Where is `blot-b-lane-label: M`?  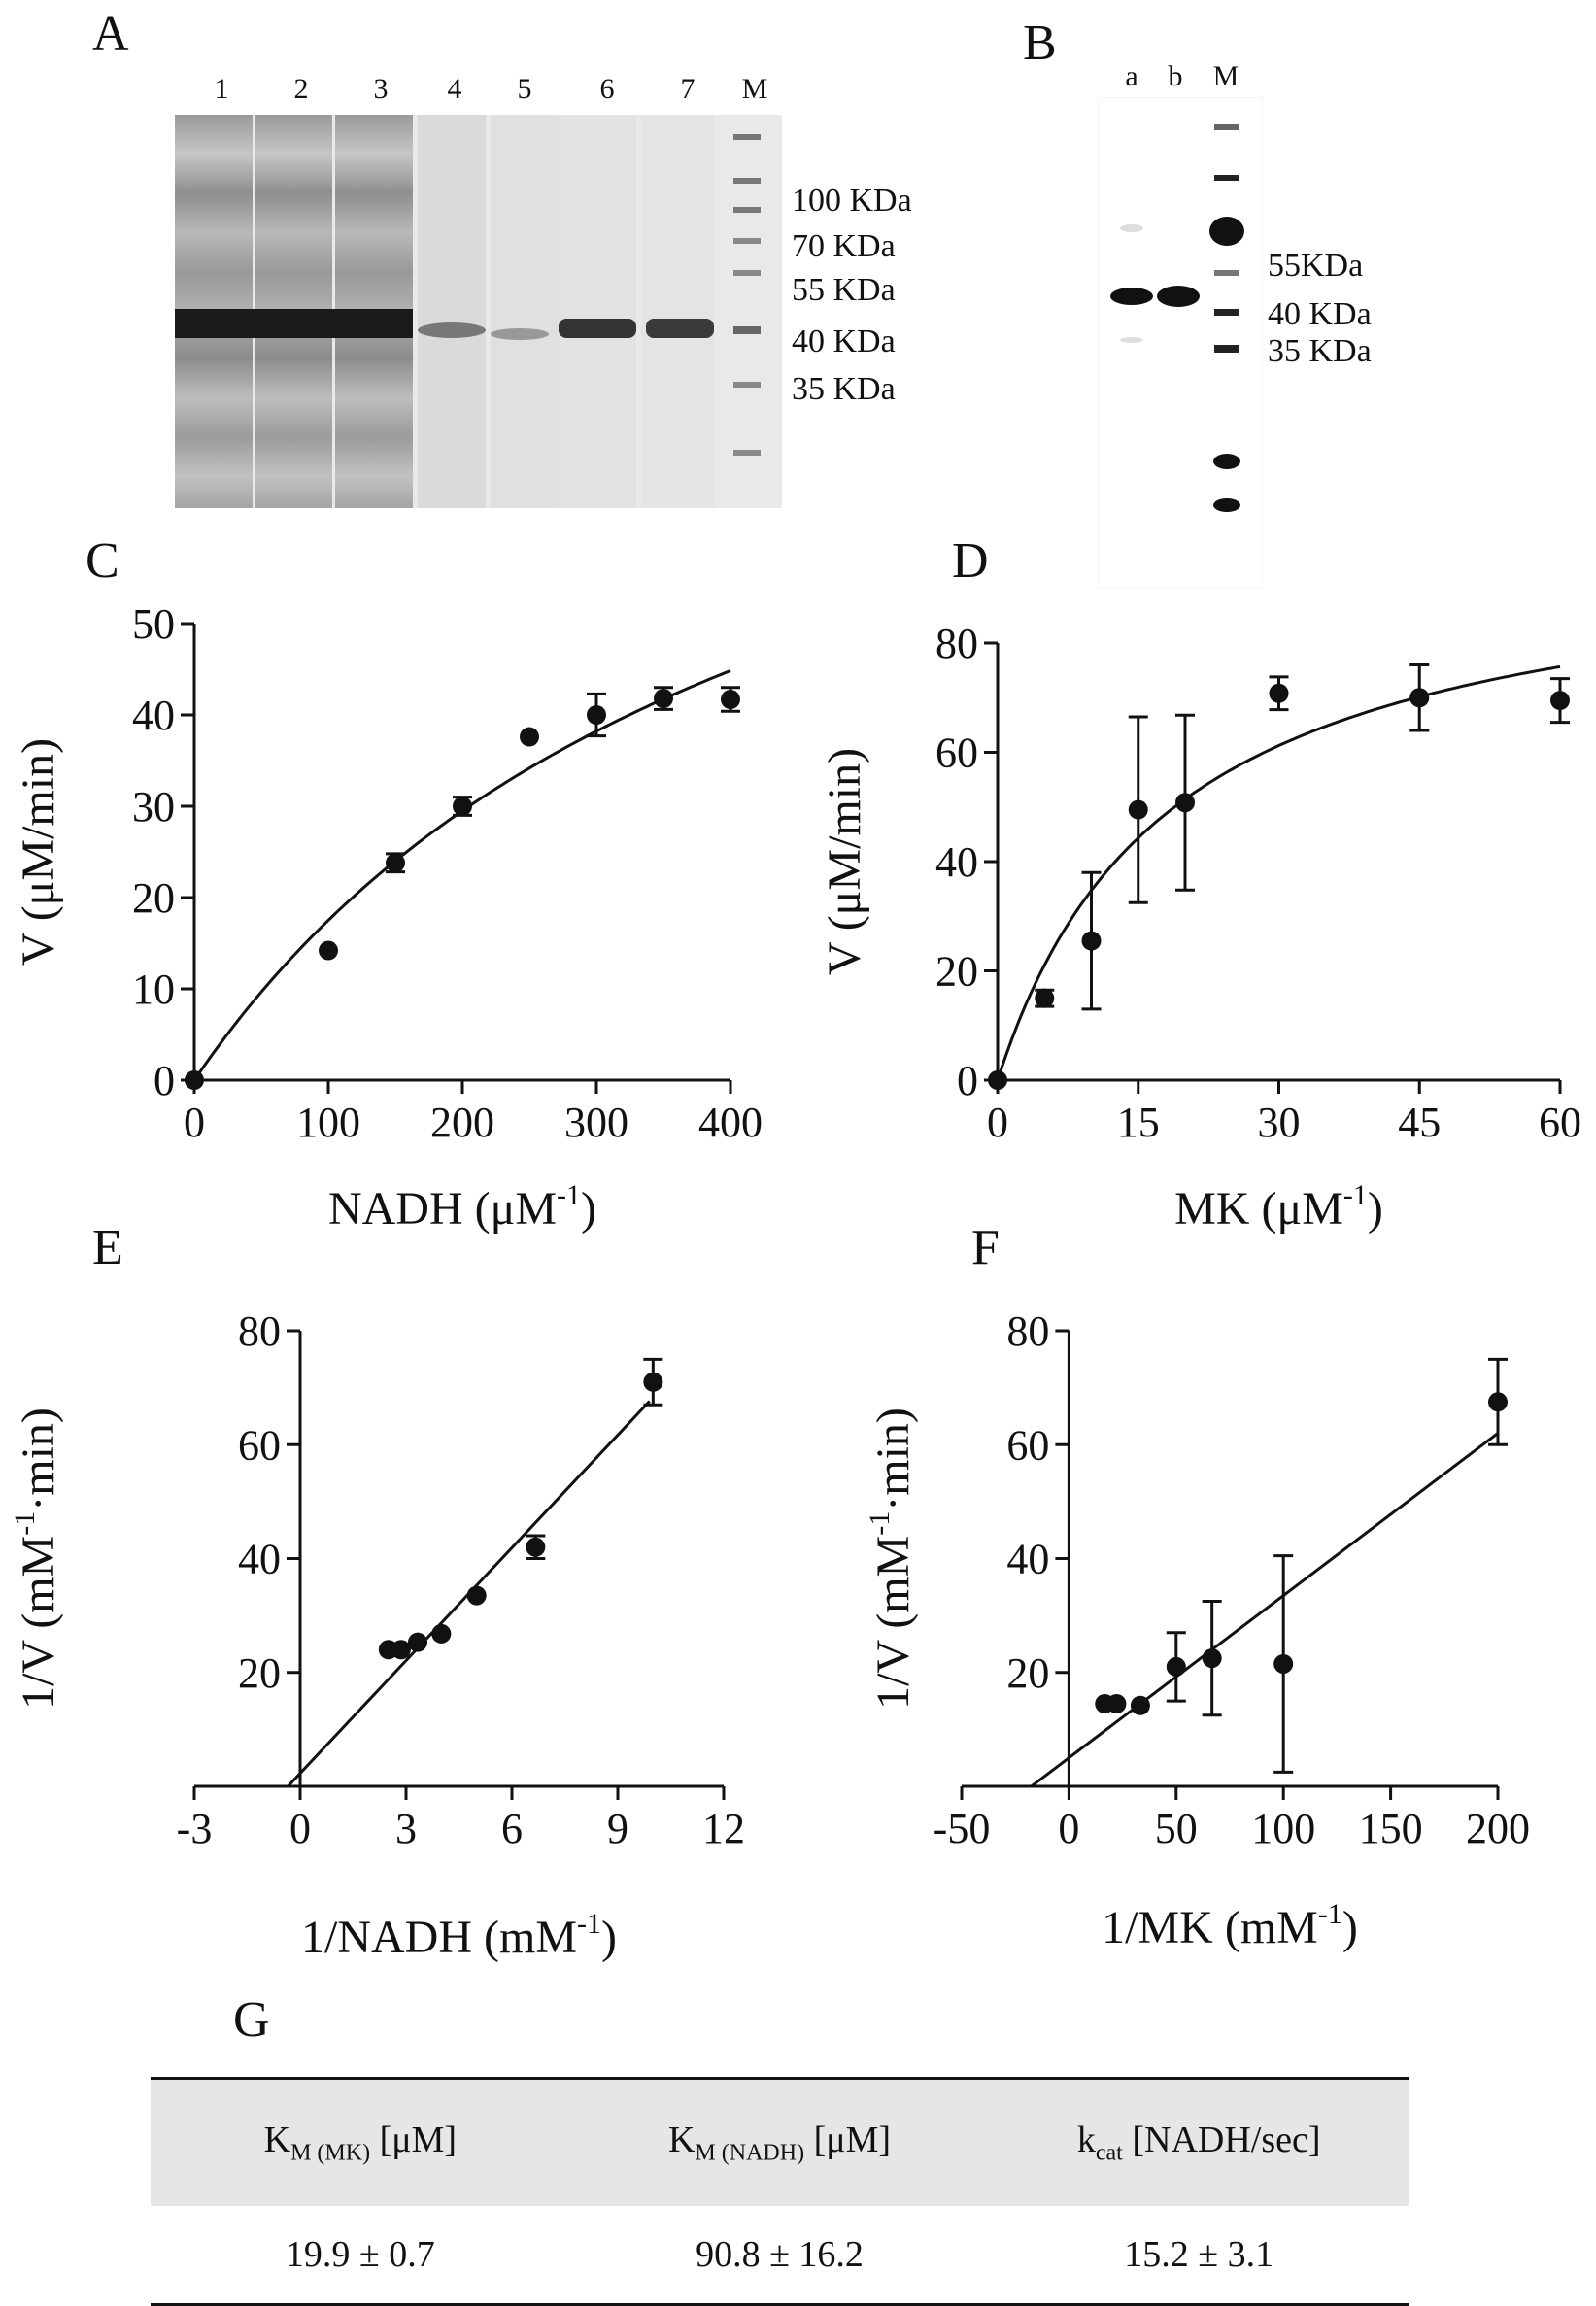 blot-b-lane-label: M is located at coordinates (1226, 76).